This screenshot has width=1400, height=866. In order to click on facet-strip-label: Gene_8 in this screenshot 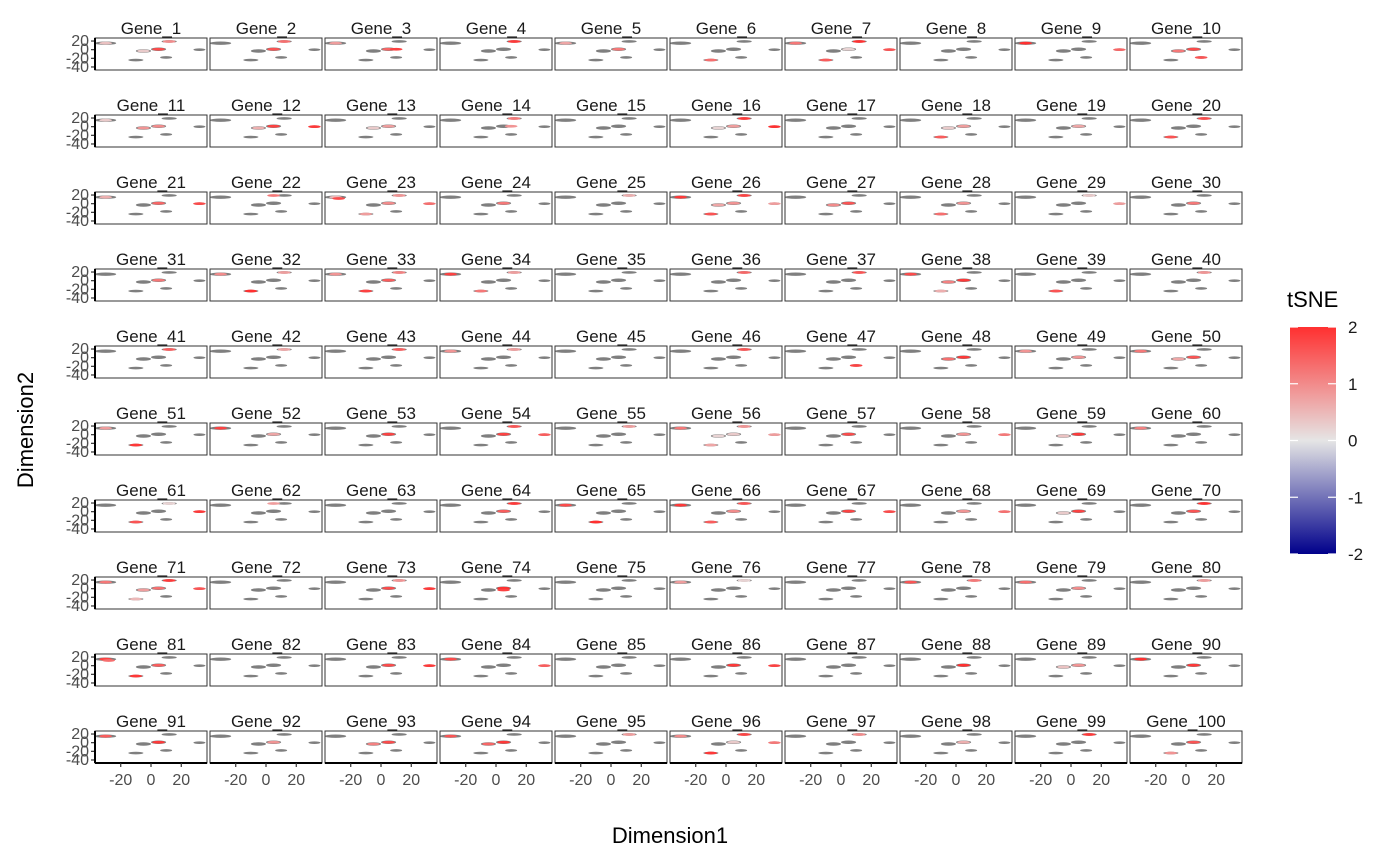, I will do `click(956, 28)`.